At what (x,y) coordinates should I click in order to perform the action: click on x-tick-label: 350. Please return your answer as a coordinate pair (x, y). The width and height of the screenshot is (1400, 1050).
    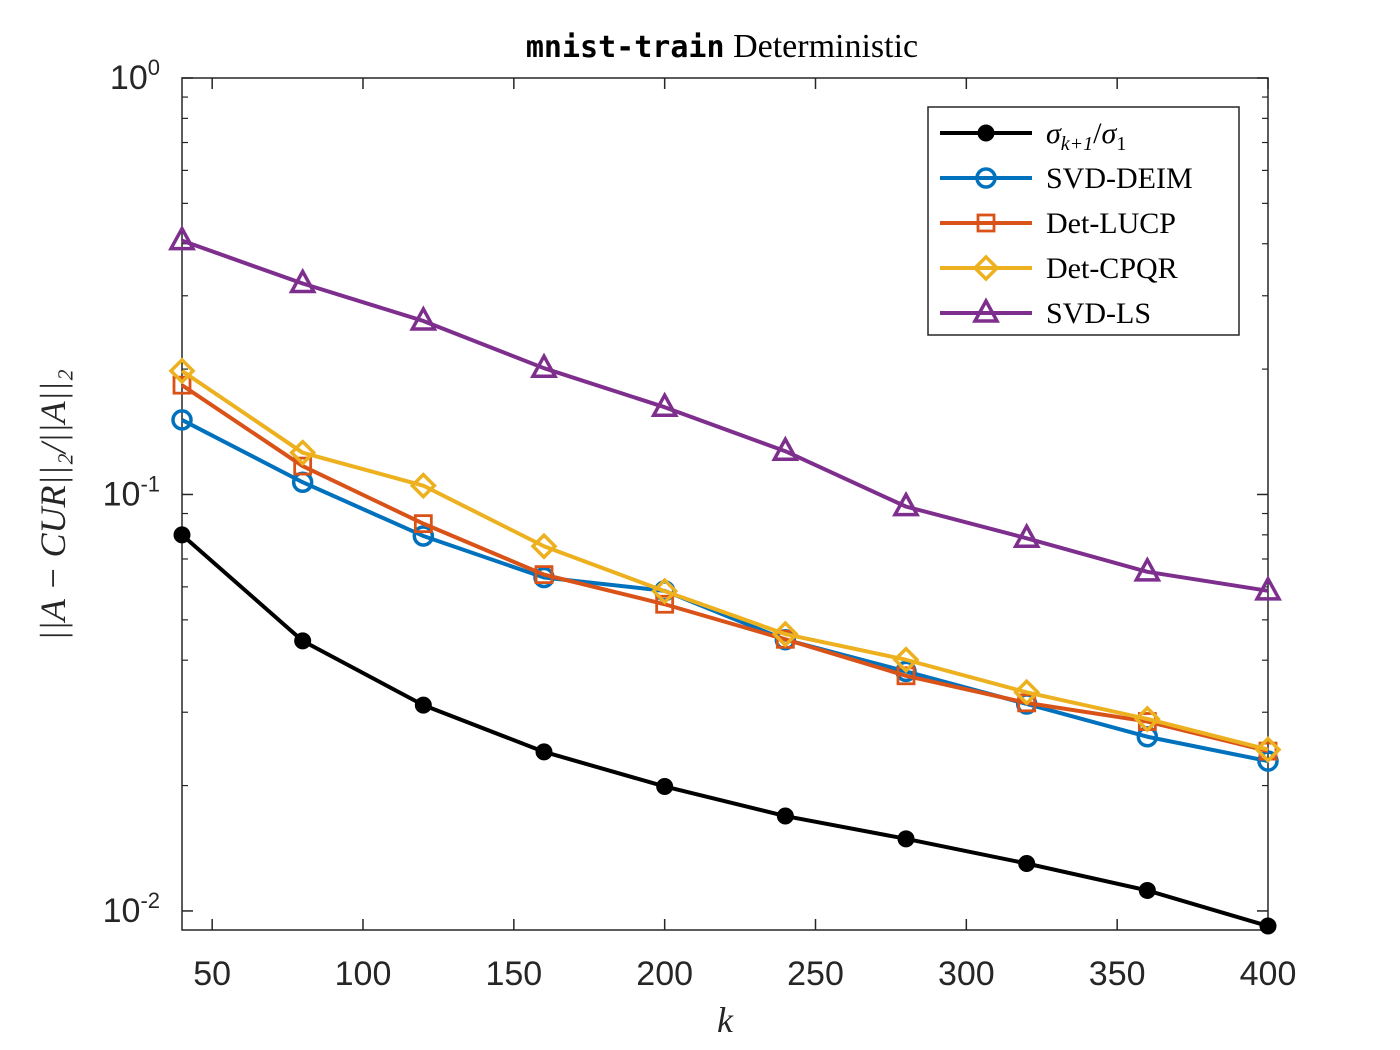
    Looking at the image, I should click on (1117, 974).